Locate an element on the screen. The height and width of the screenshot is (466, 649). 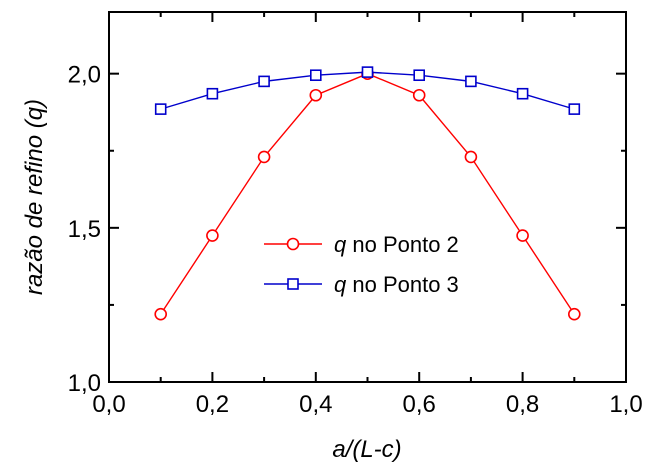
x-tick-label: 0,0 is located at coordinates (108, 404).